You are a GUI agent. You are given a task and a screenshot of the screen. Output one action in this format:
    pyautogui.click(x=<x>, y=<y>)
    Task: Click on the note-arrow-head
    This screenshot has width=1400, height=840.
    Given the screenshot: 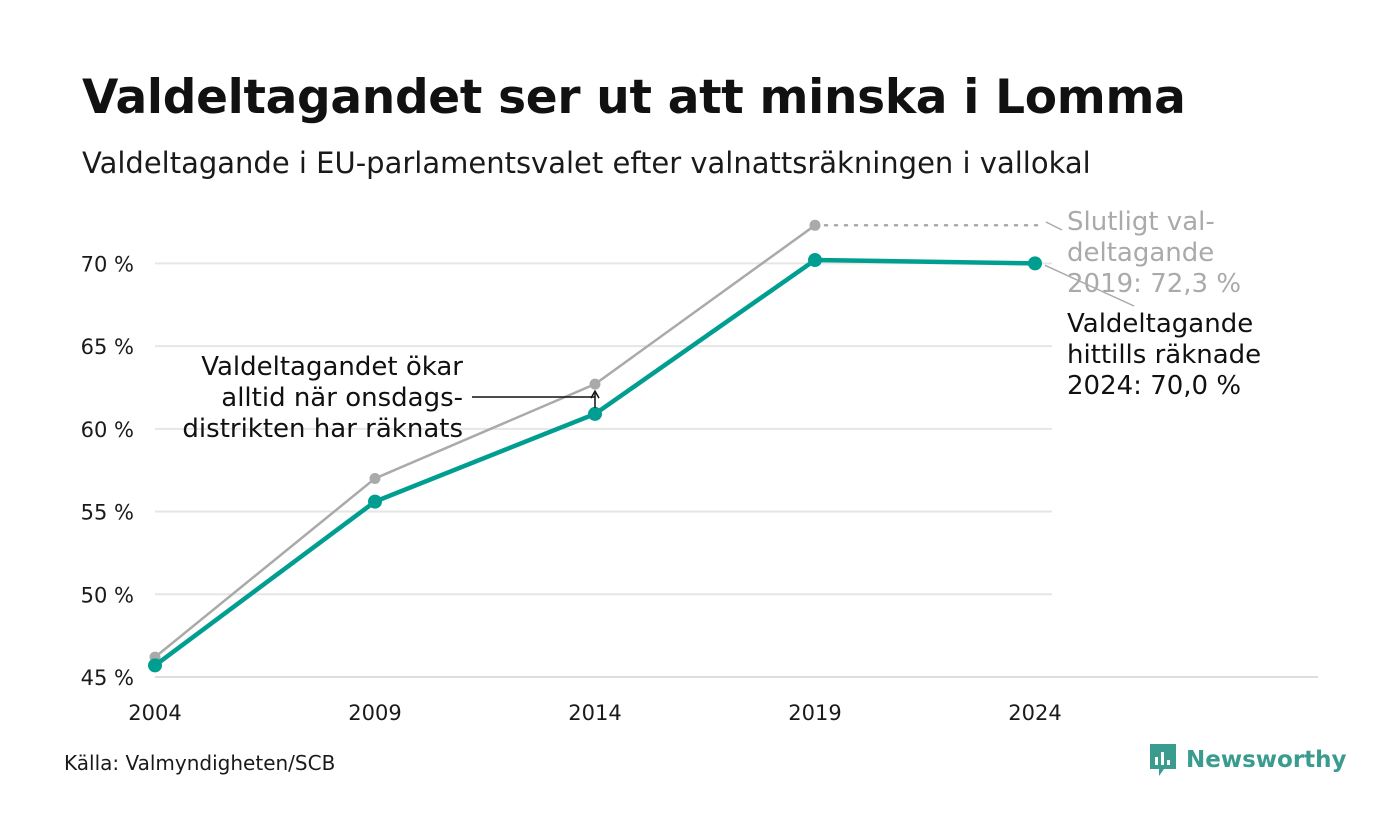 What is the action you would take?
    pyautogui.click(x=595, y=394)
    